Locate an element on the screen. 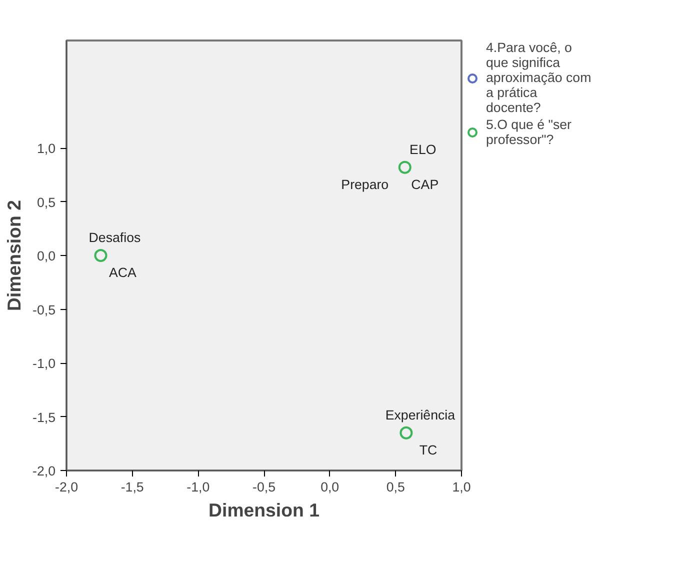 This screenshot has height=570, width=673. x-tick-label: 0,5 is located at coordinates (395, 487).